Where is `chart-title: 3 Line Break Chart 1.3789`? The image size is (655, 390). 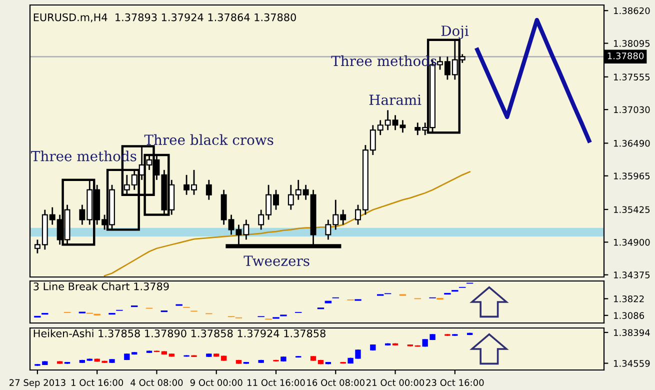
chart-title: 3 Line Break Chart 1.3789 is located at coordinates (101, 286).